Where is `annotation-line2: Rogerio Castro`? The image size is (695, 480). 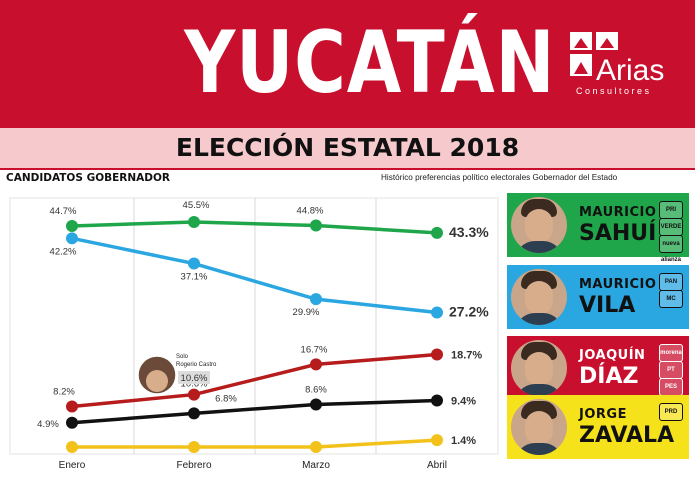 annotation-line2: Rogerio Castro is located at coordinates (196, 365).